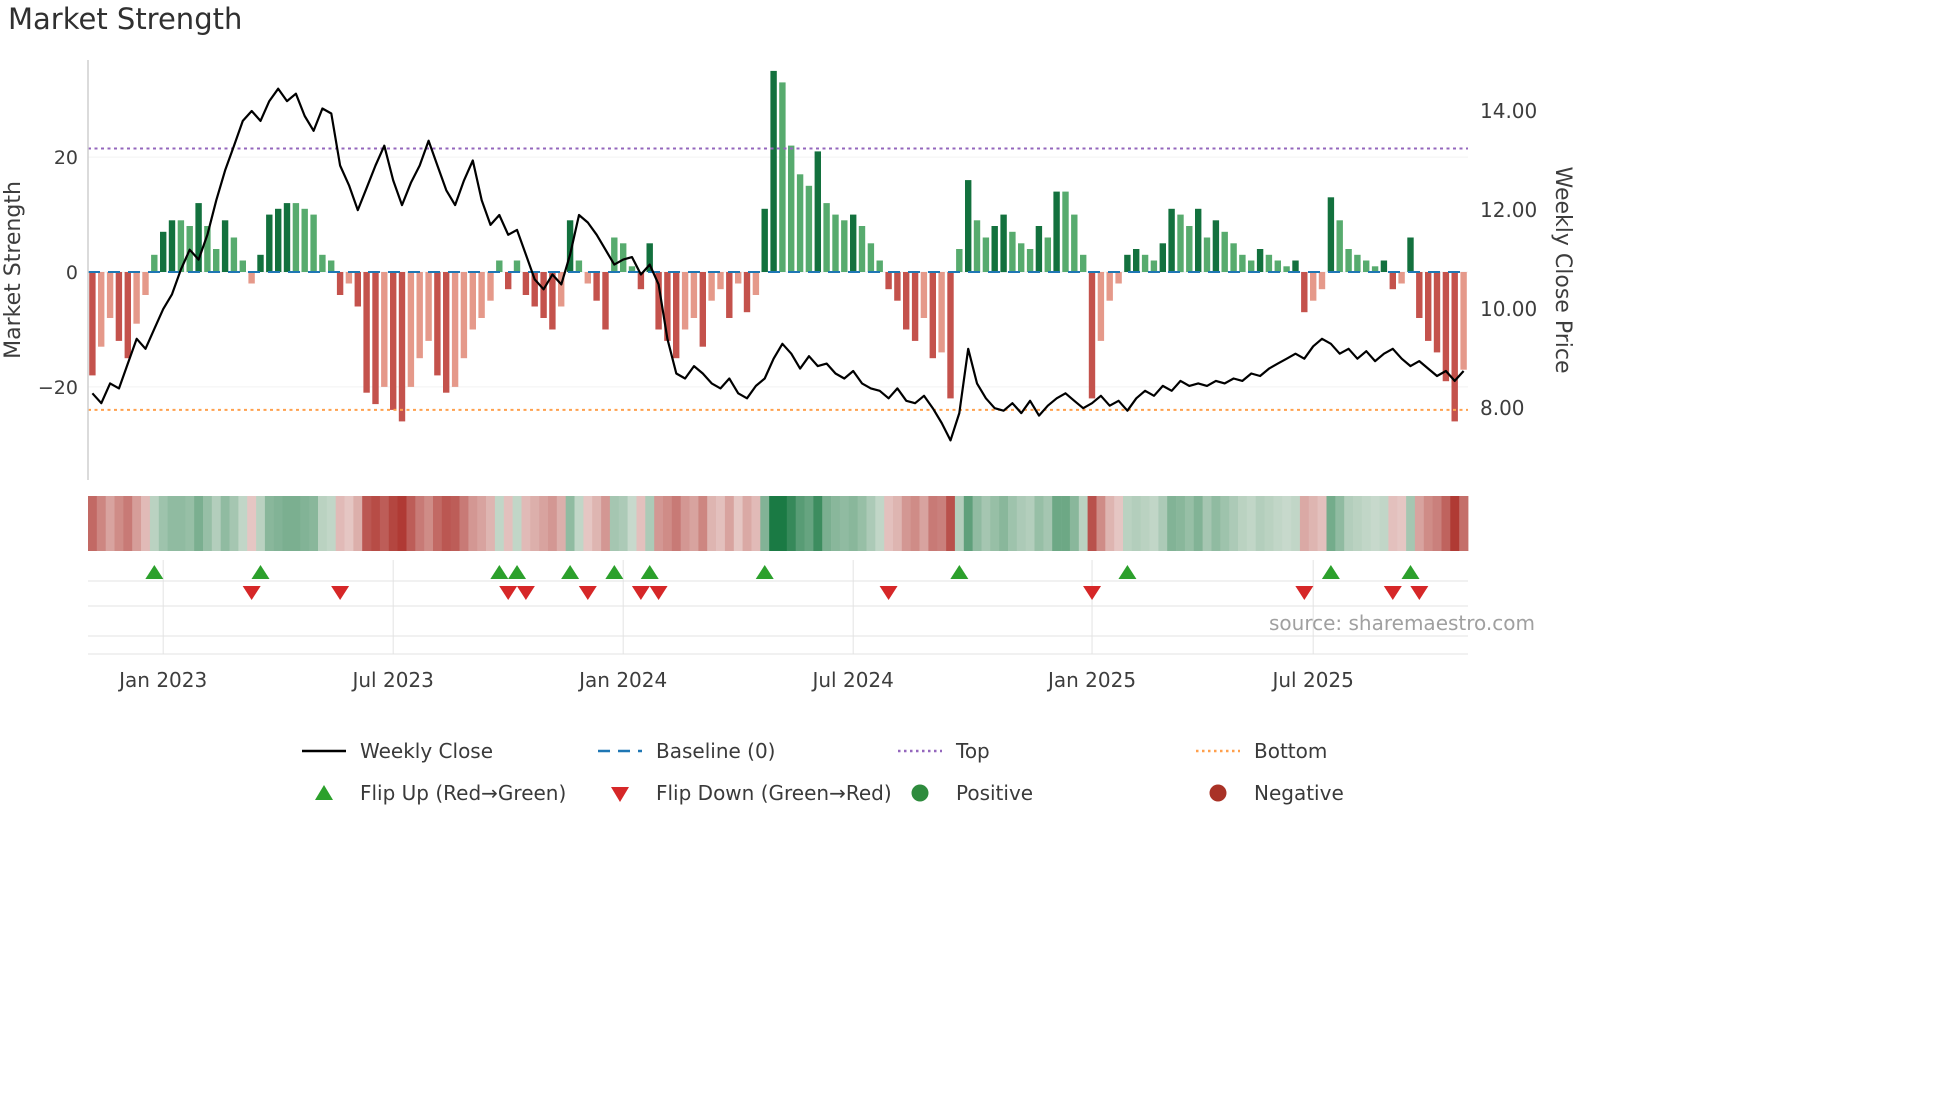 This screenshot has height=1102, width=1960. Describe the element at coordinates (620, 751) in the screenshot. I see `baseline-legend-sample` at that location.